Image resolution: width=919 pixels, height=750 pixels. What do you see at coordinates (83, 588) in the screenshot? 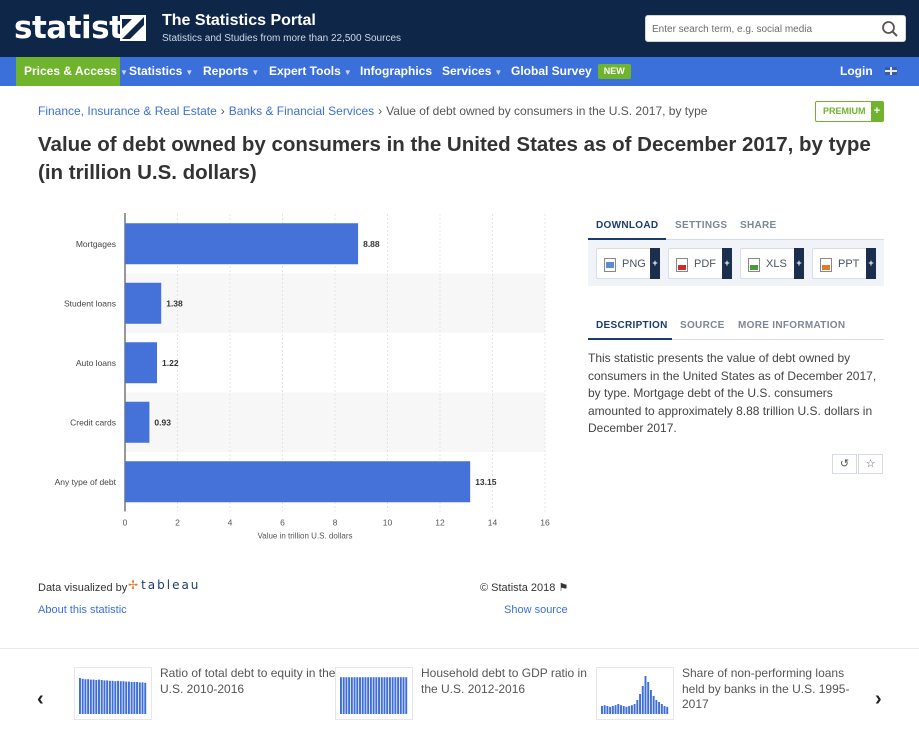
I see `data-visualized-by: Data visualized by` at bounding box center [83, 588].